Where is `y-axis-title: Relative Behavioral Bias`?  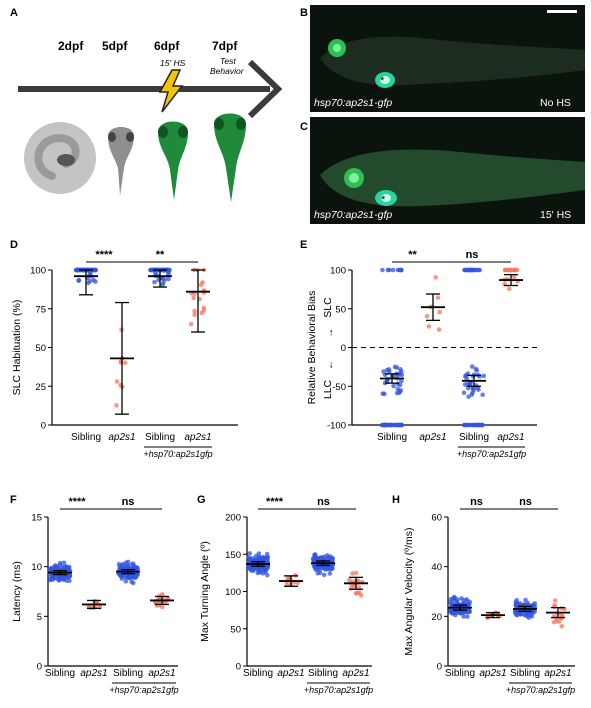
y-axis-title: Relative Behavioral Bias is located at coordinates (312, 348).